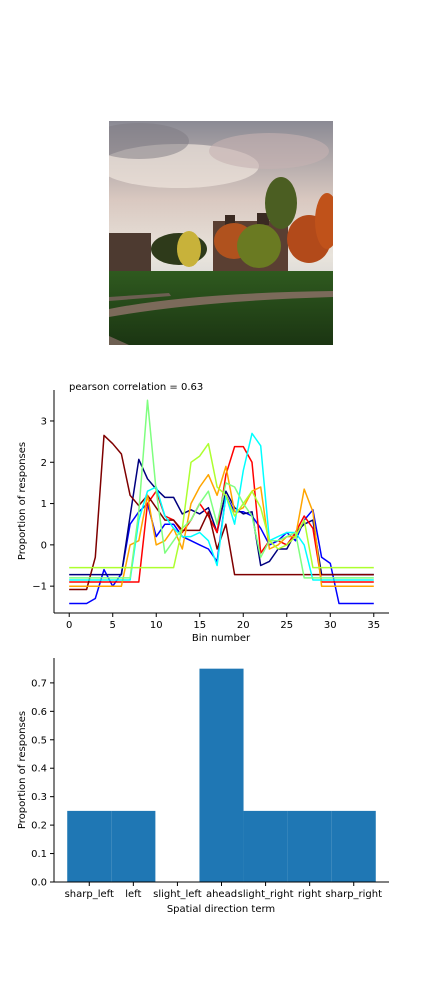  What do you see at coordinates (353, 846) in the screenshot?
I see `bar-sharp_right` at bounding box center [353, 846].